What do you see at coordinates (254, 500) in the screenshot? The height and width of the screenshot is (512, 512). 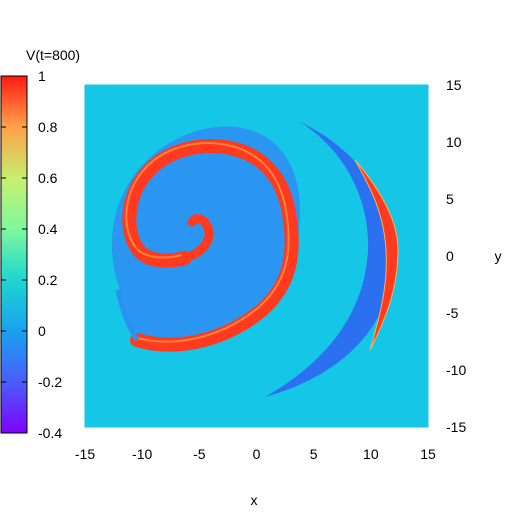 I see `x-axis-label: x` at bounding box center [254, 500].